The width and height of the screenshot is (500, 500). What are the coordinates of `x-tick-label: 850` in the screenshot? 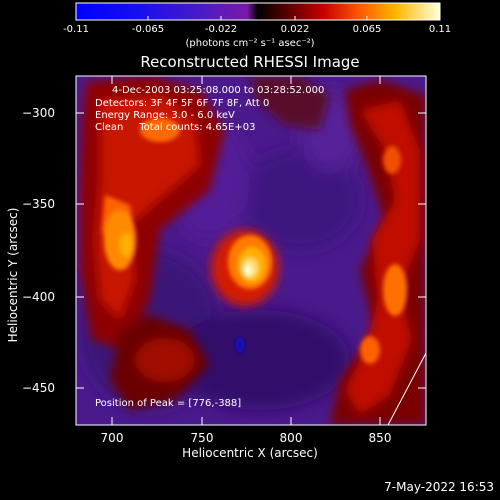 It's located at (380, 438).